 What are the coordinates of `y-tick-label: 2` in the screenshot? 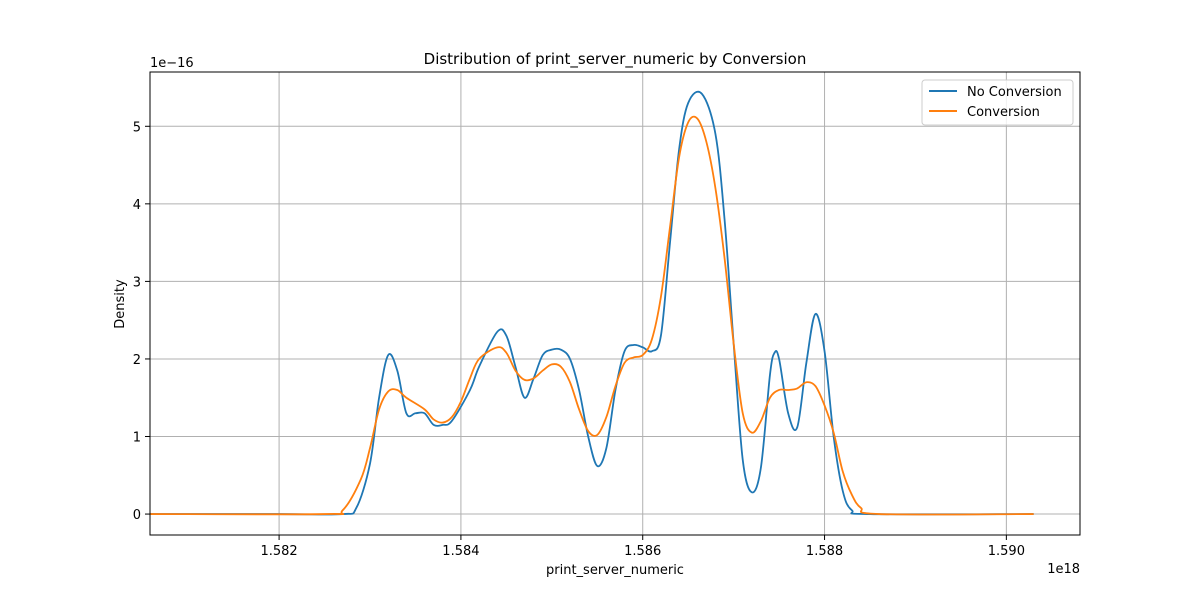 It's located at (137, 360).